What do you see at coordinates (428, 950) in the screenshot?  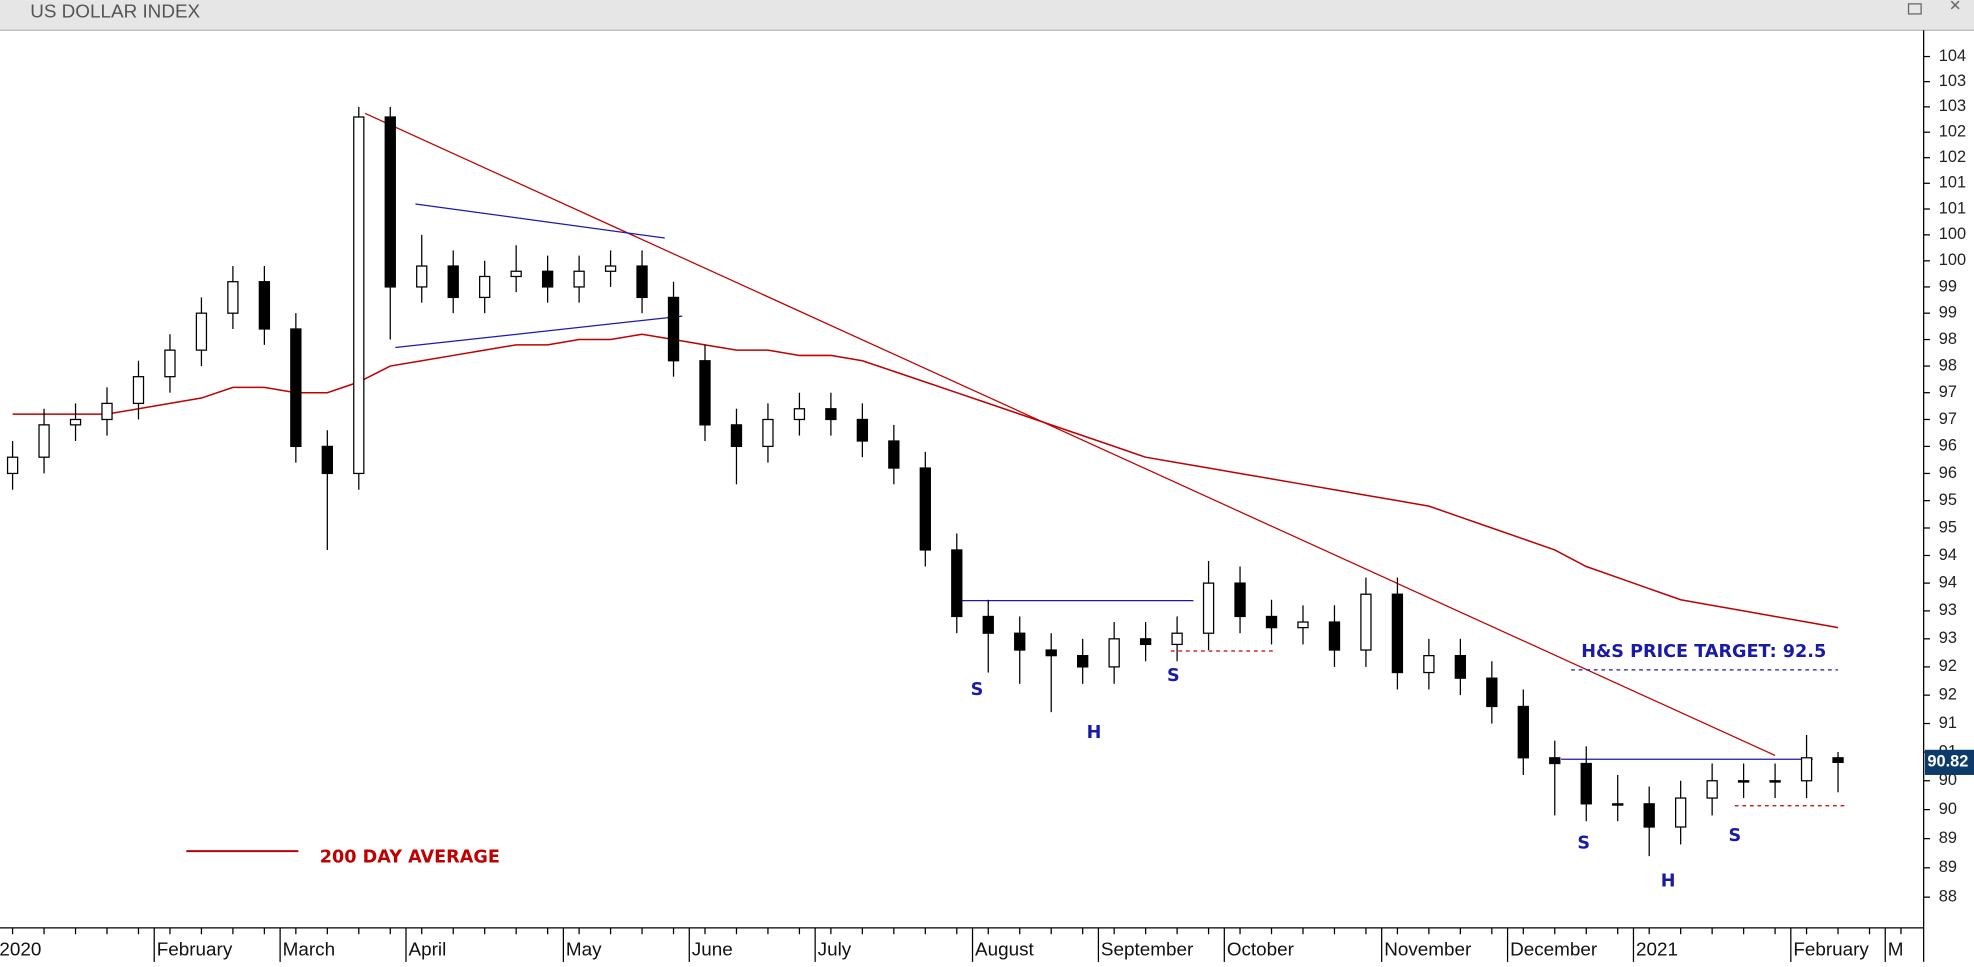 I see `x-tick-label: April` at bounding box center [428, 950].